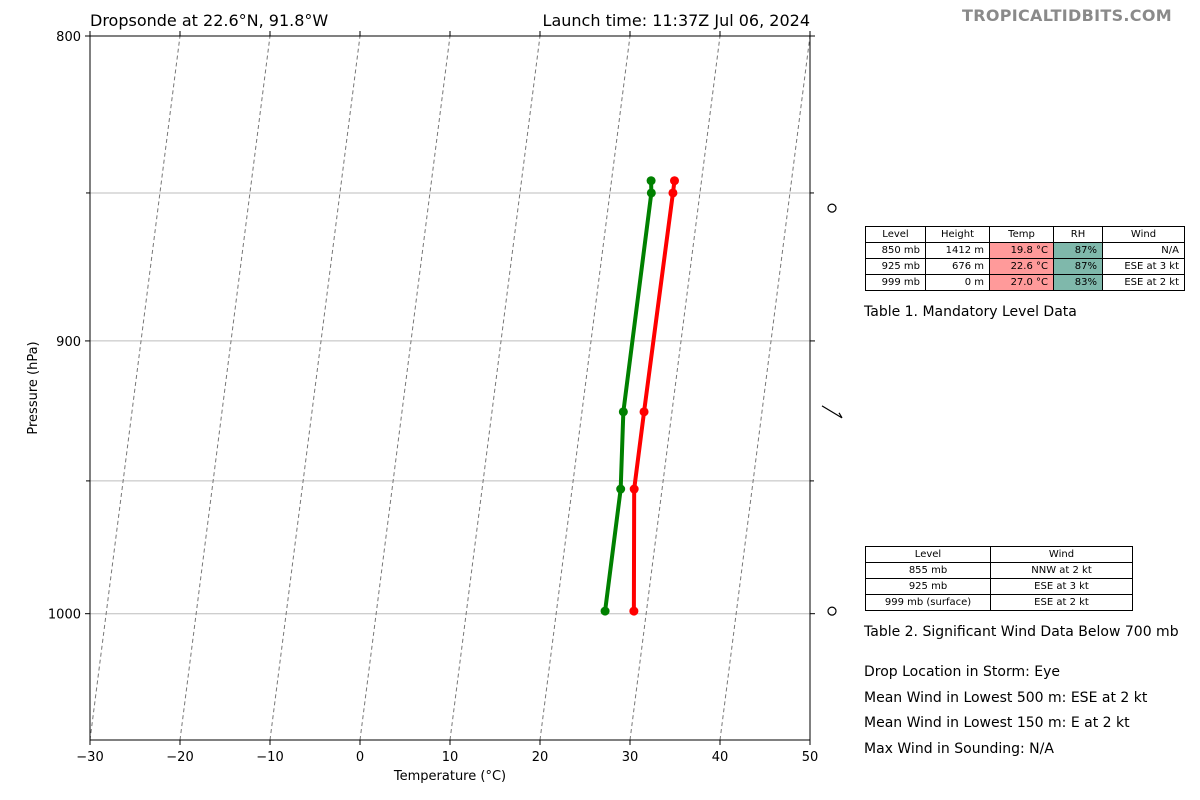 This screenshot has width=1200, height=800. I want to click on x-tick-label-6: 30, so click(630, 757).